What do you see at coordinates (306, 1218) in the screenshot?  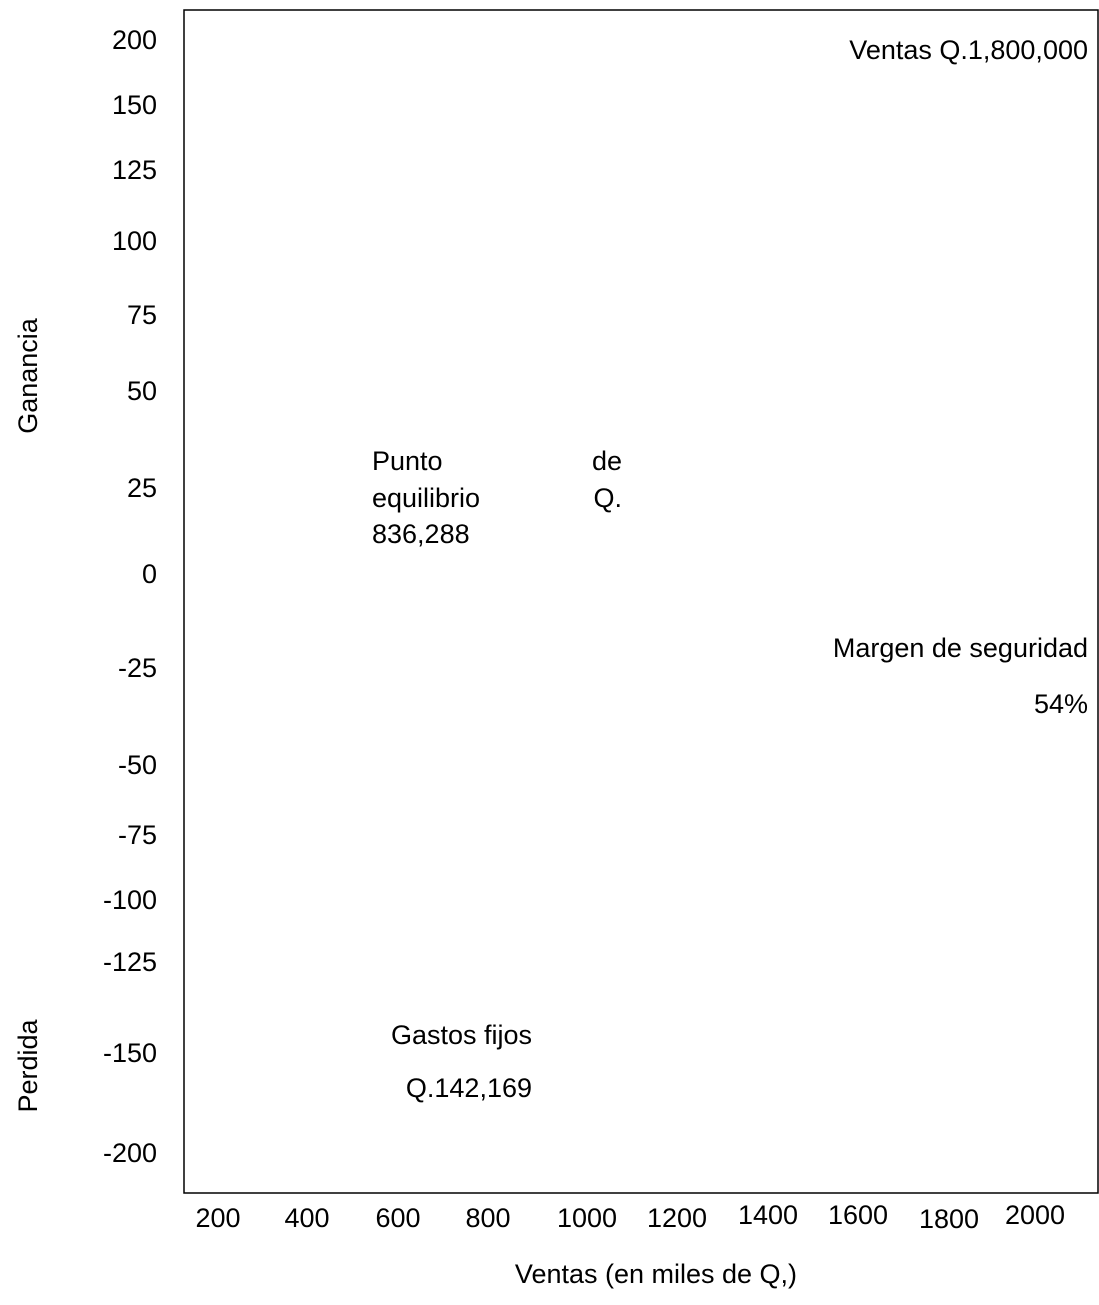 I see `x-tick-label: 400` at bounding box center [306, 1218].